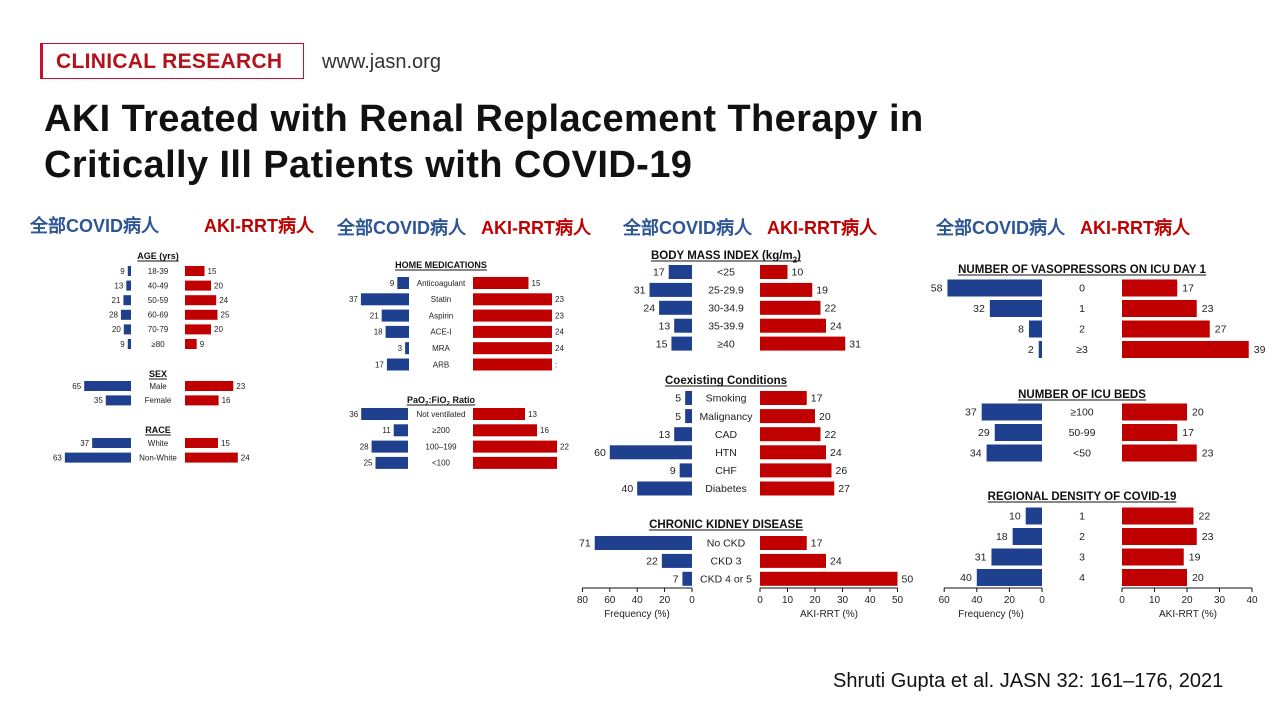 This screenshot has height=720, width=1280. What do you see at coordinates (855, 344) in the screenshot?
I see `panel-5-value-right: 31` at bounding box center [855, 344].